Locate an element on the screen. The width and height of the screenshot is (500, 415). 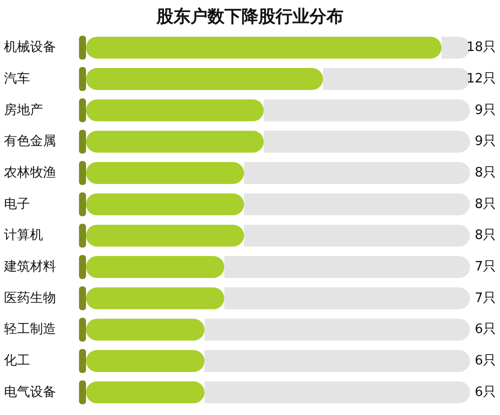
chart-title: 股东户数下降股行业分布 is located at coordinates (250, 17).